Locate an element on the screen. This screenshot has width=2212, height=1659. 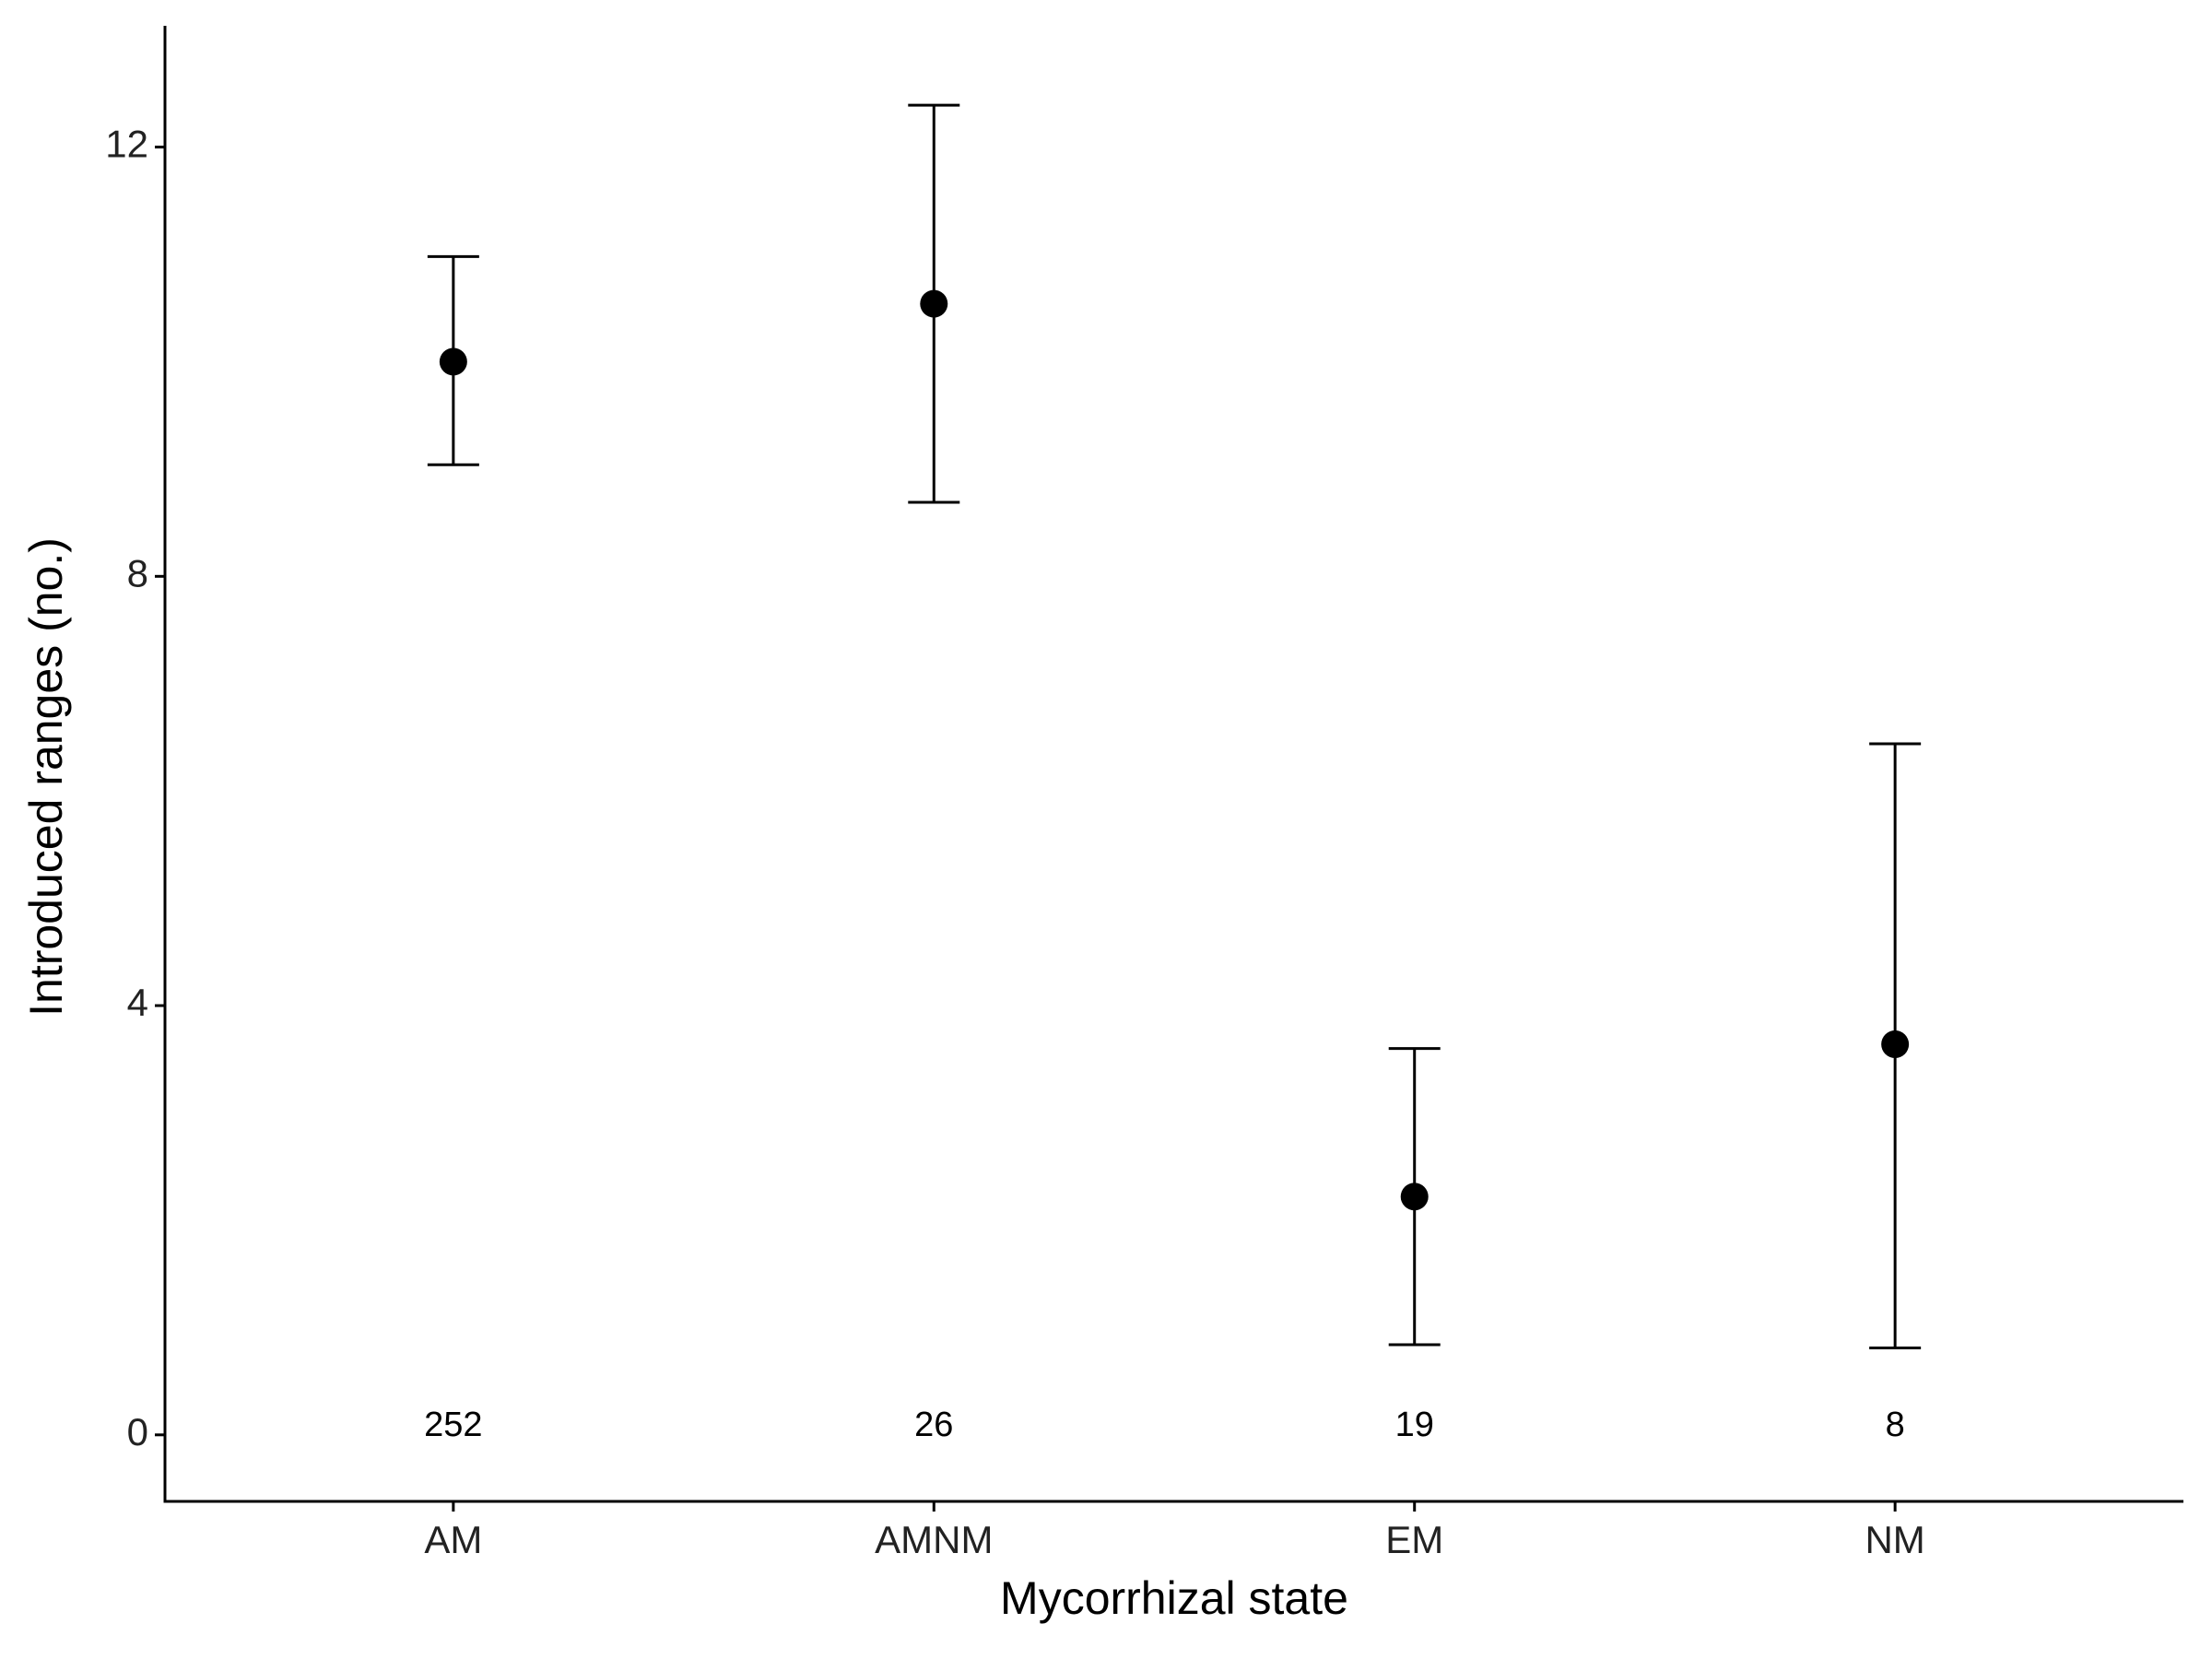
count-label: 252 is located at coordinates (453, 1425).